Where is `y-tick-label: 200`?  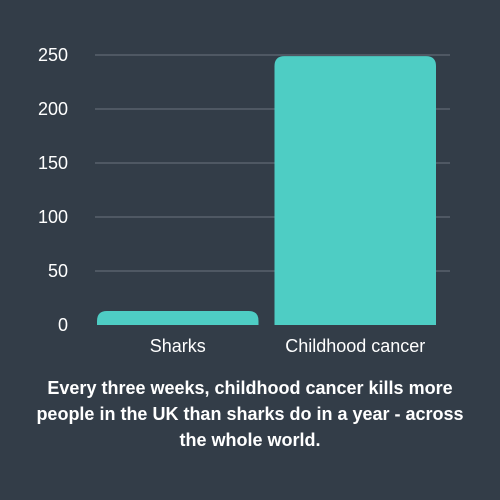 y-tick-label: 200 is located at coordinates (53, 109).